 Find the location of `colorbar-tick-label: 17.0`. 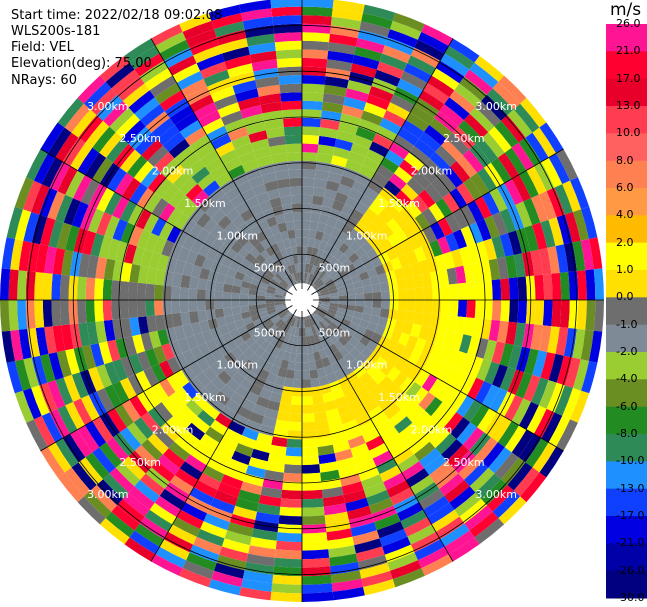

colorbar-tick-label: 17.0 is located at coordinates (628, 78).